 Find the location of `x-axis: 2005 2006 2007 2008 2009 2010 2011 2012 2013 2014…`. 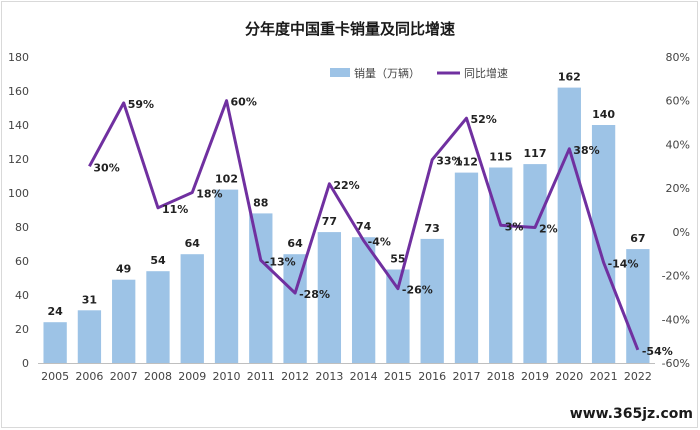

x-axis: 2005 2006 2007 2008 2009 2010 2011 2012 2013 2014… is located at coordinates (346, 373).